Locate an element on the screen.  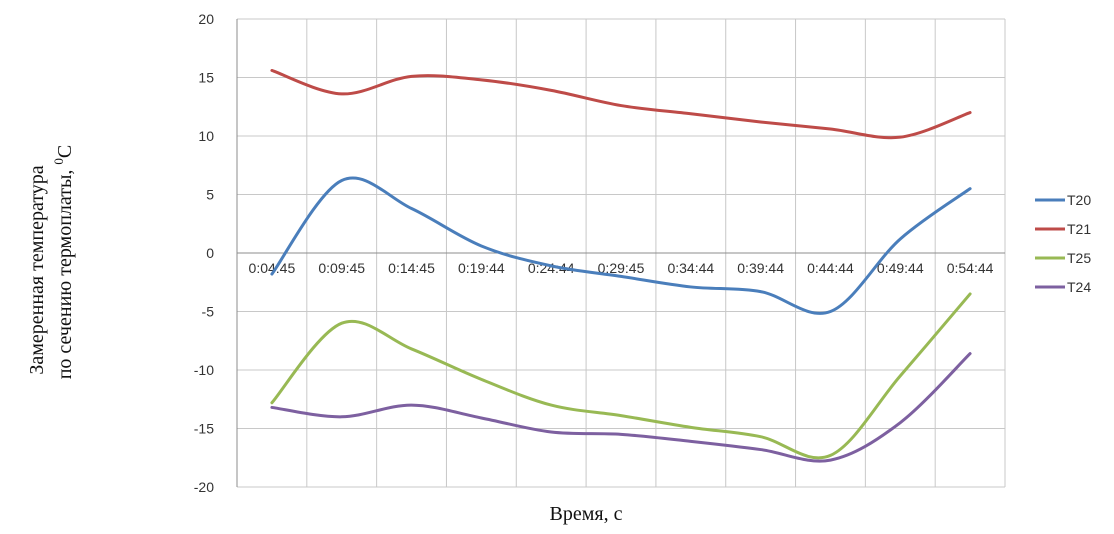
y-axis-title-line2: по сечению термоплаты, 0C is located at coordinates (63, 262).